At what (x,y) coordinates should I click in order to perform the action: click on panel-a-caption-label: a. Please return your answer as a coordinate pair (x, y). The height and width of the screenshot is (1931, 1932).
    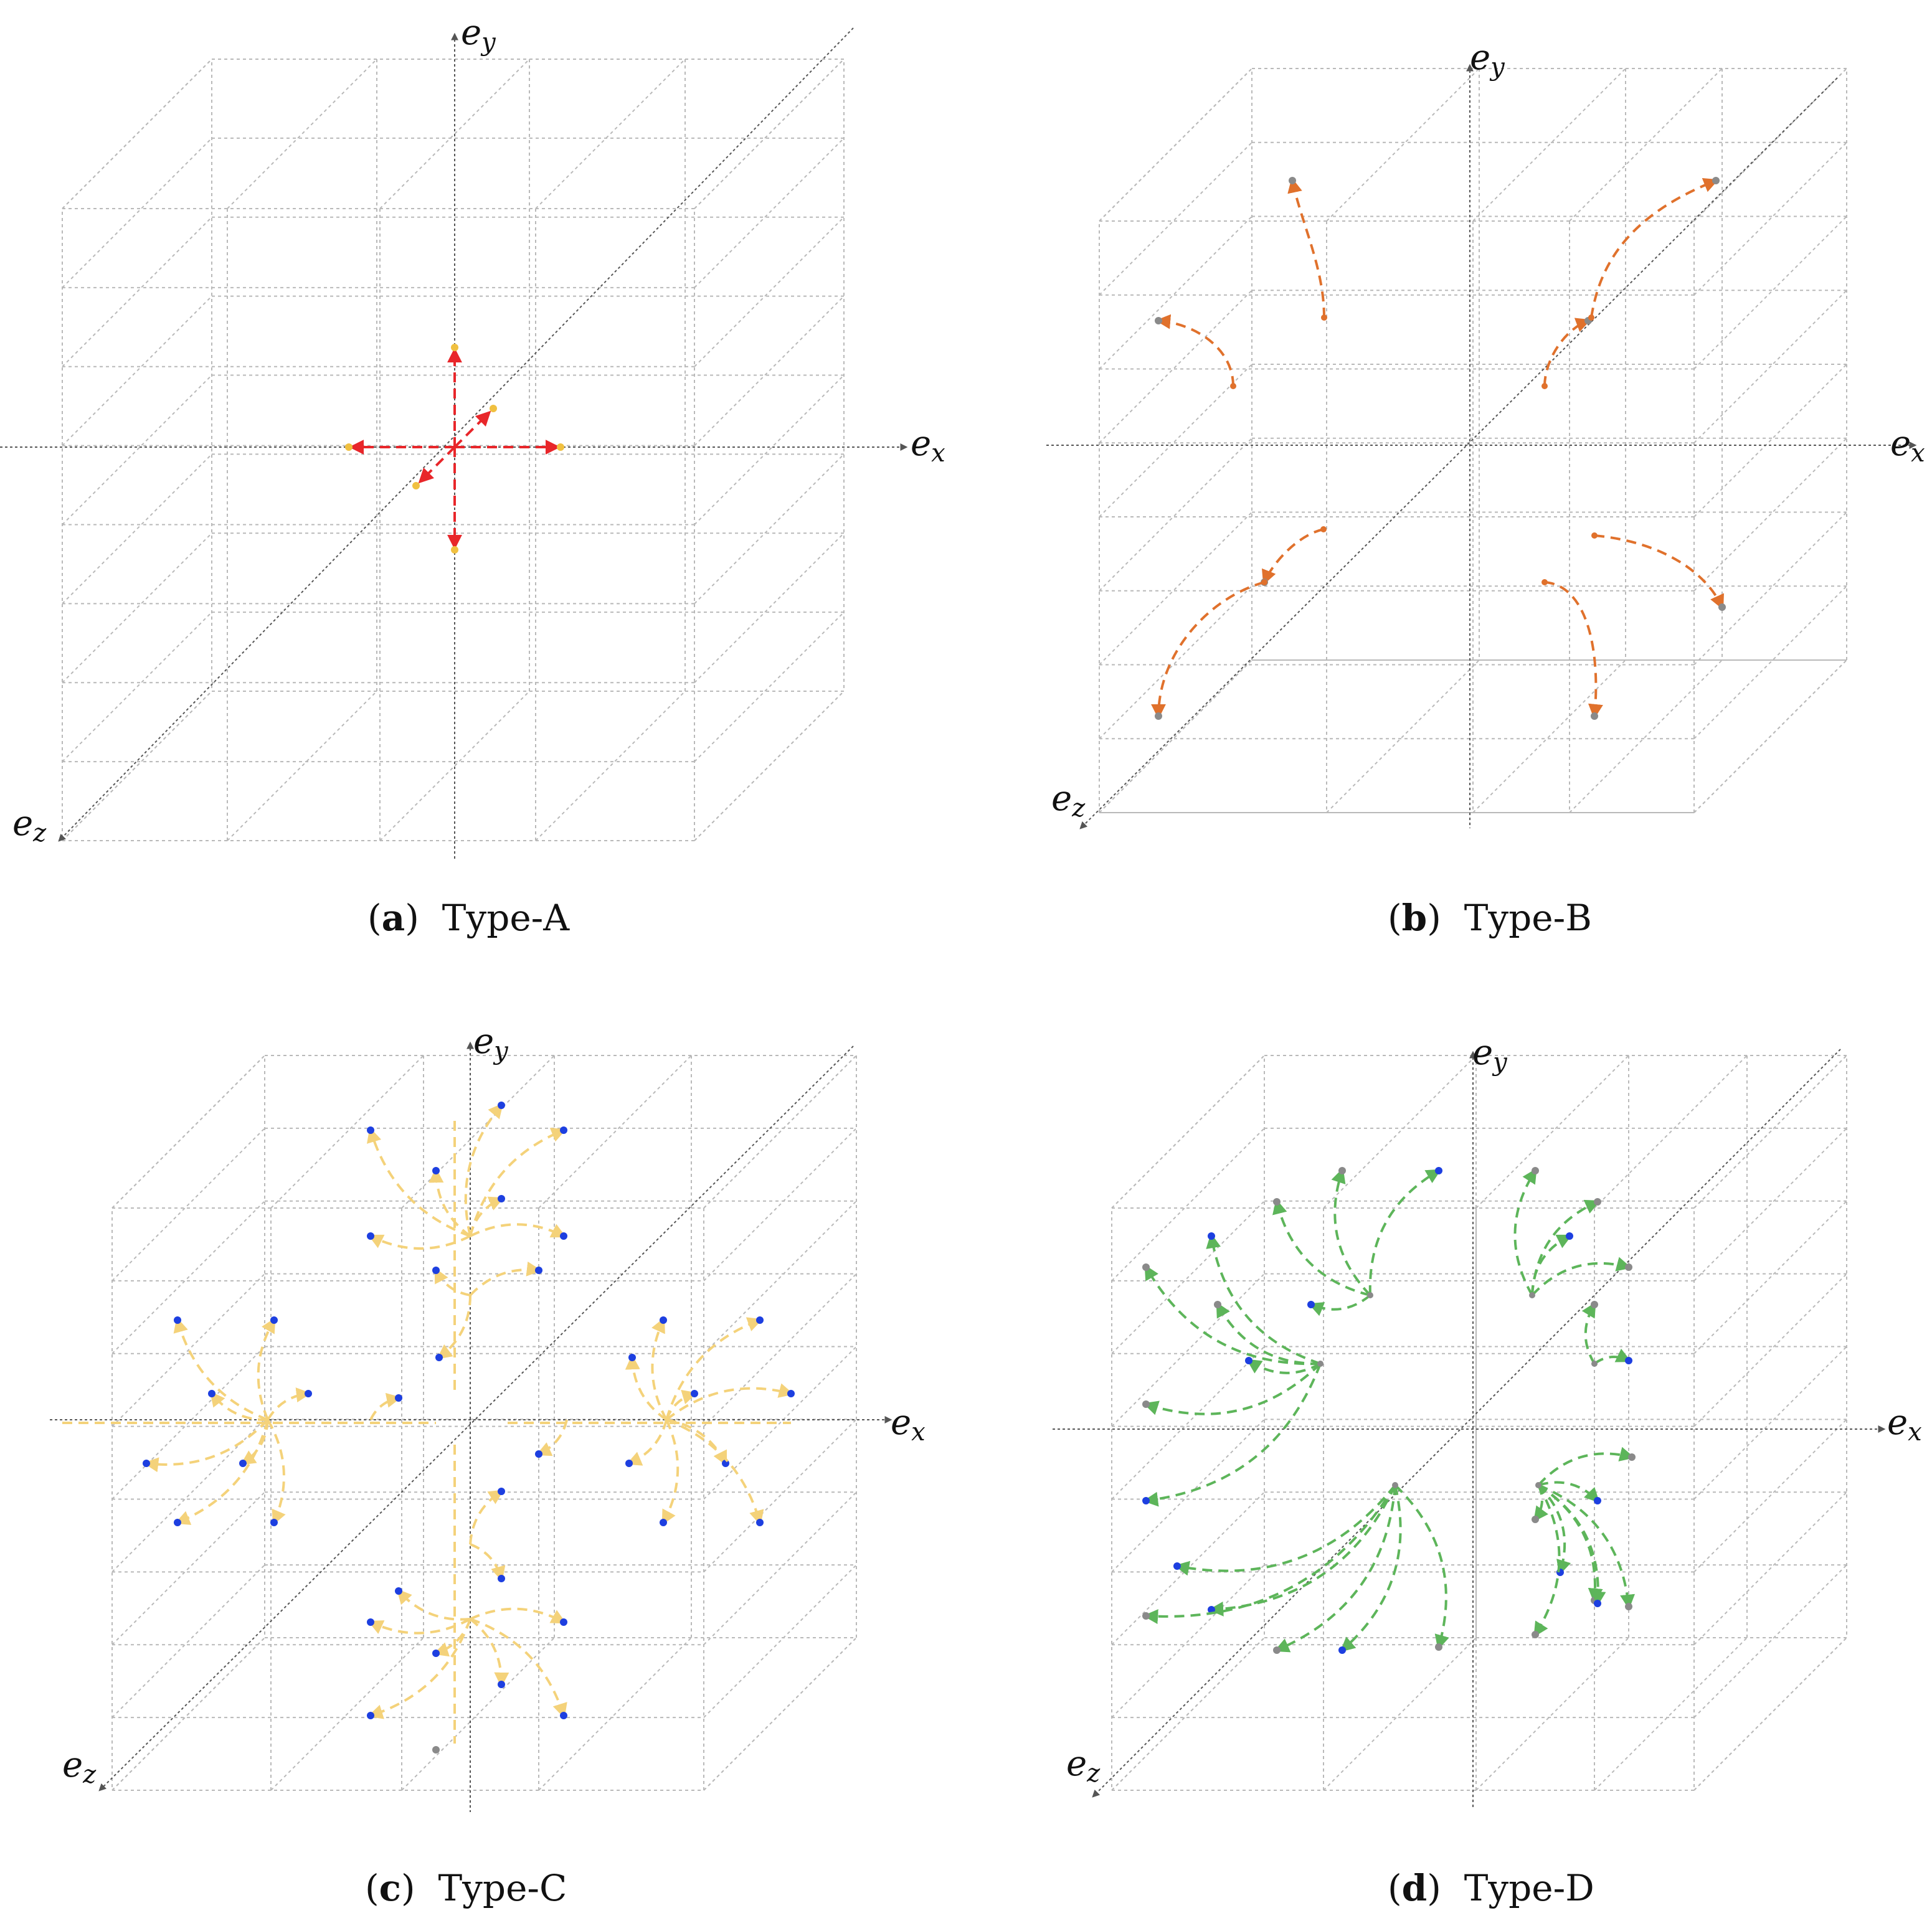
    Looking at the image, I should click on (393, 918).